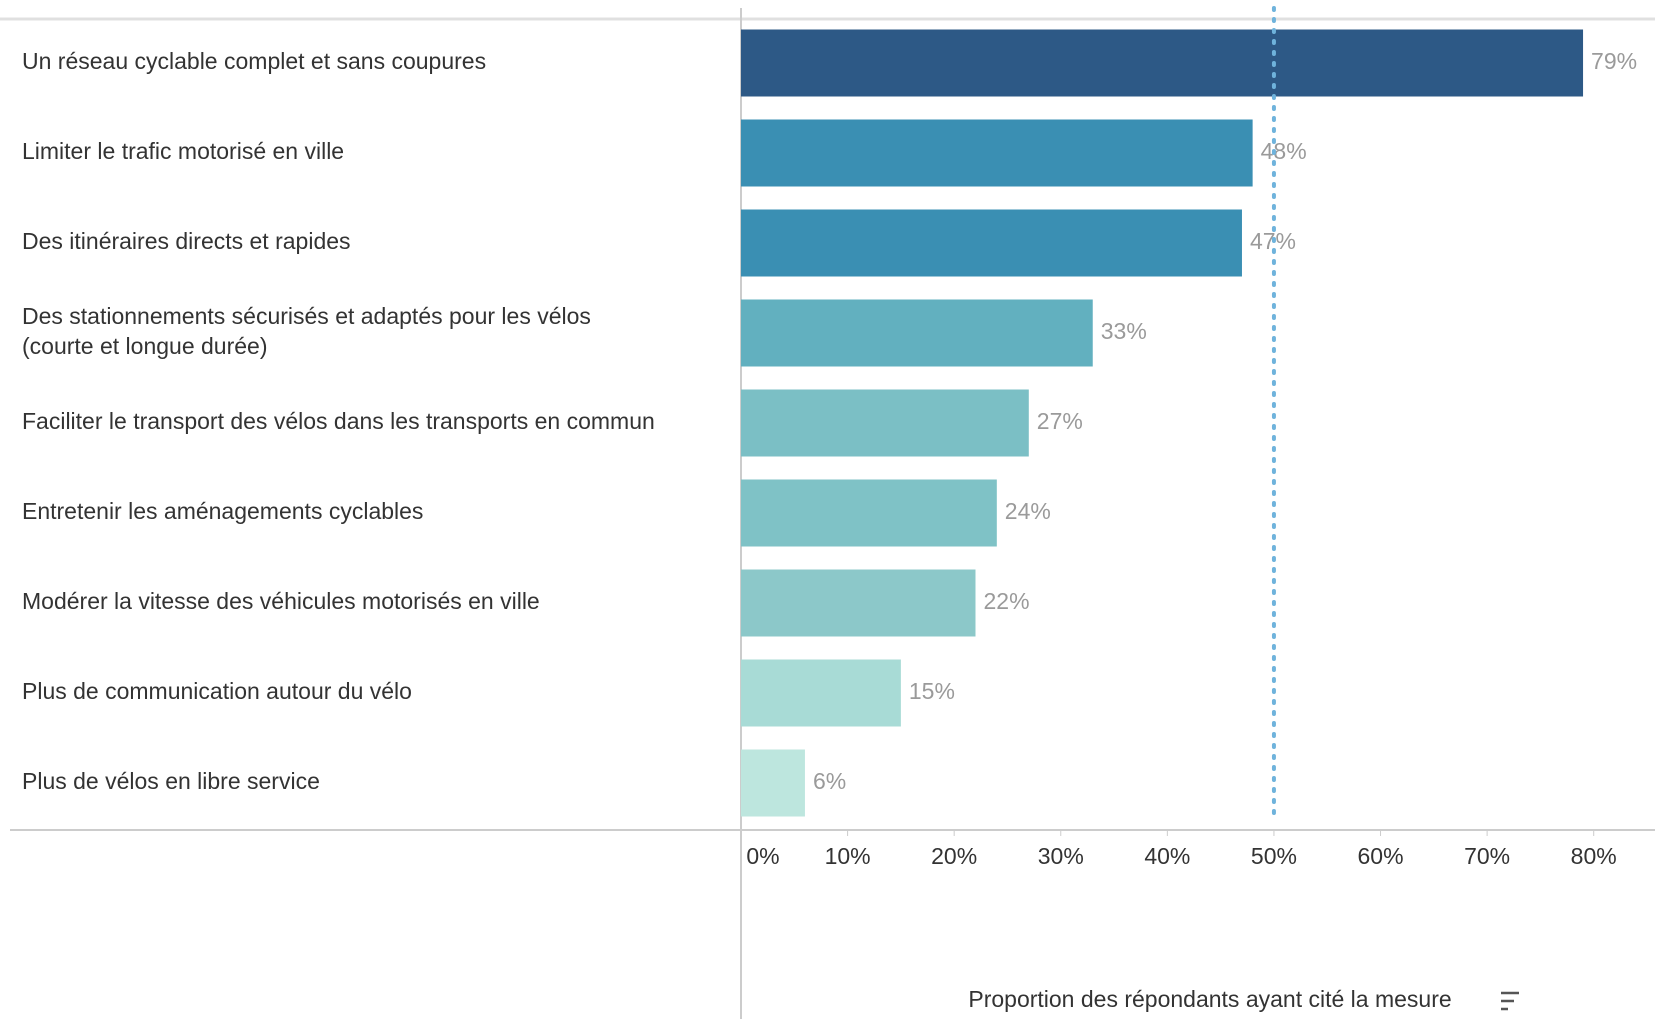 The height and width of the screenshot is (1019, 1655). I want to click on category-label: Plus de communication autour du vélo, so click(217, 691).